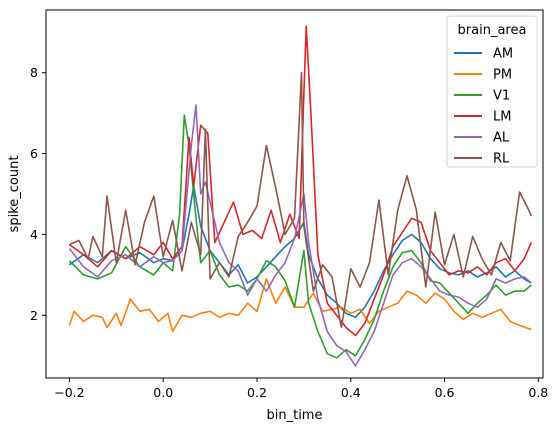  What do you see at coordinates (538, 392) in the screenshot?
I see `x-tick-label: 0.8` at bounding box center [538, 392].